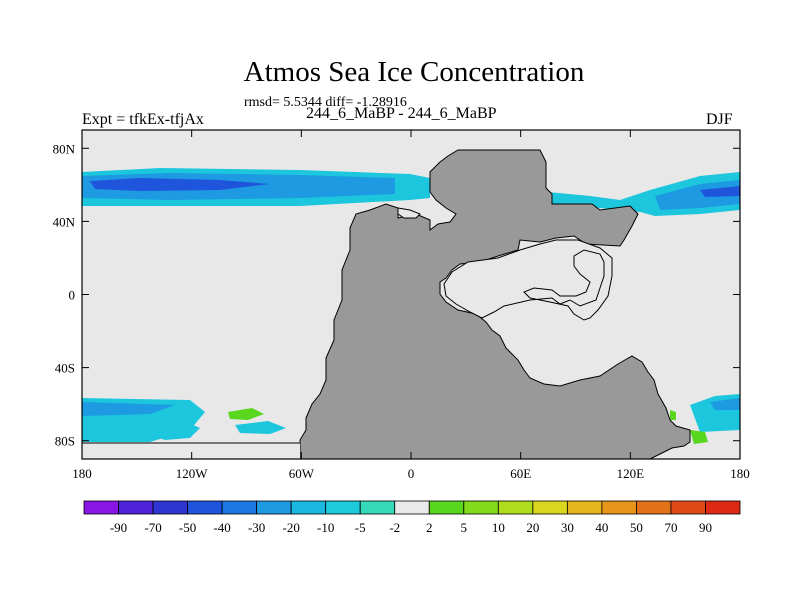  What do you see at coordinates (143, 119) in the screenshot?
I see `experiment-label: Expt = tfkEx-tfjAx` at bounding box center [143, 119].